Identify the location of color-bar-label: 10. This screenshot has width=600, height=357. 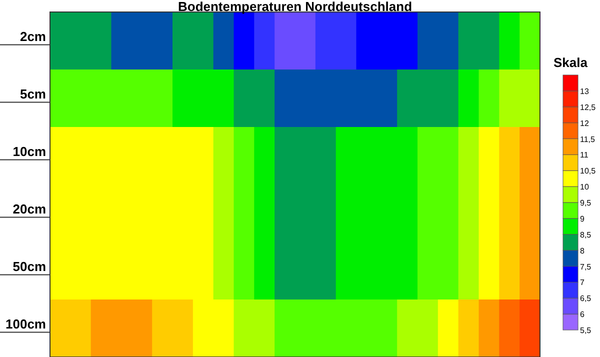
(585, 187).